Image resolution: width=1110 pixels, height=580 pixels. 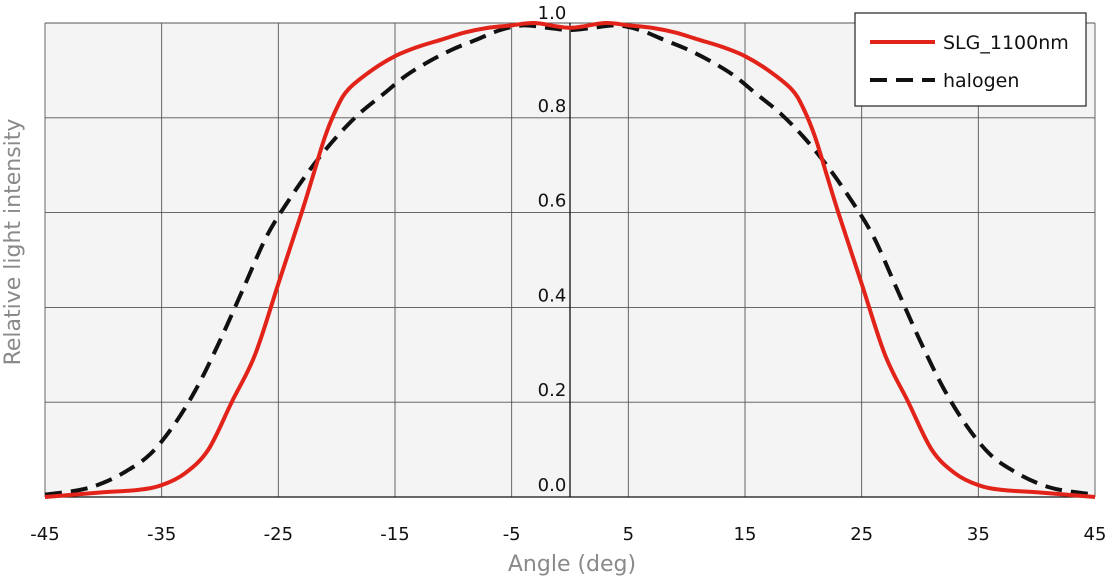 What do you see at coordinates (628, 534) in the screenshot?
I see `x-tick-label: 5` at bounding box center [628, 534].